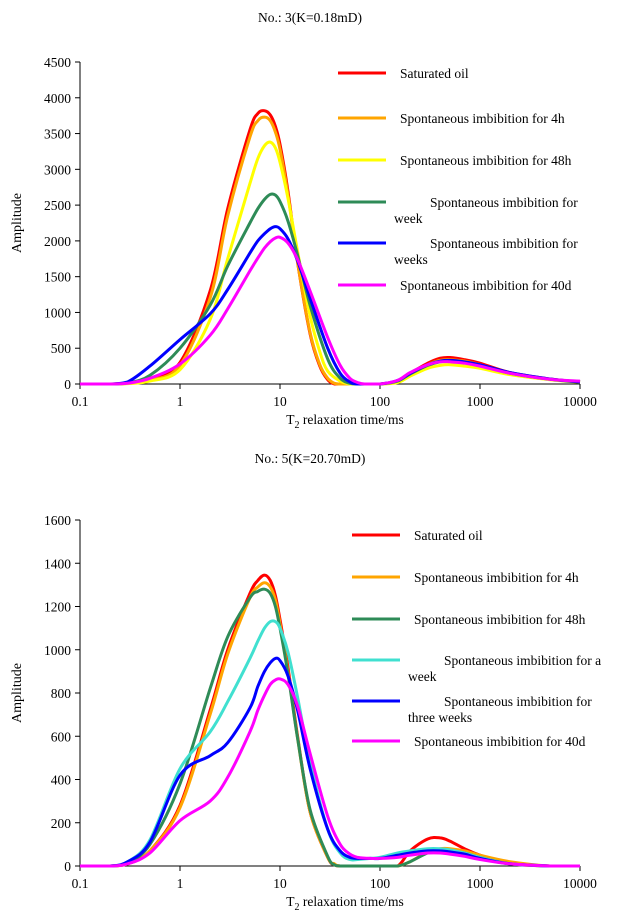 The height and width of the screenshot is (913, 619). What do you see at coordinates (57, 563) in the screenshot?
I see `y-tick-label: 1400` at bounding box center [57, 563].